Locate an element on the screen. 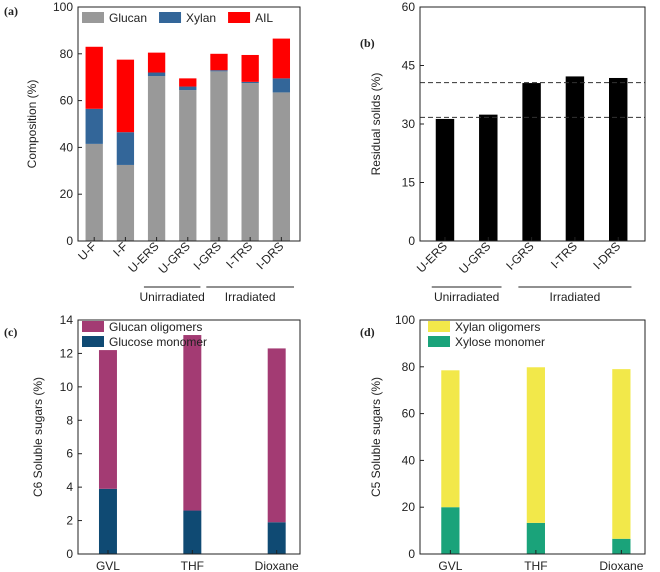 The image size is (660, 572). bar-glucan-u-f is located at coordinates (94, 192).